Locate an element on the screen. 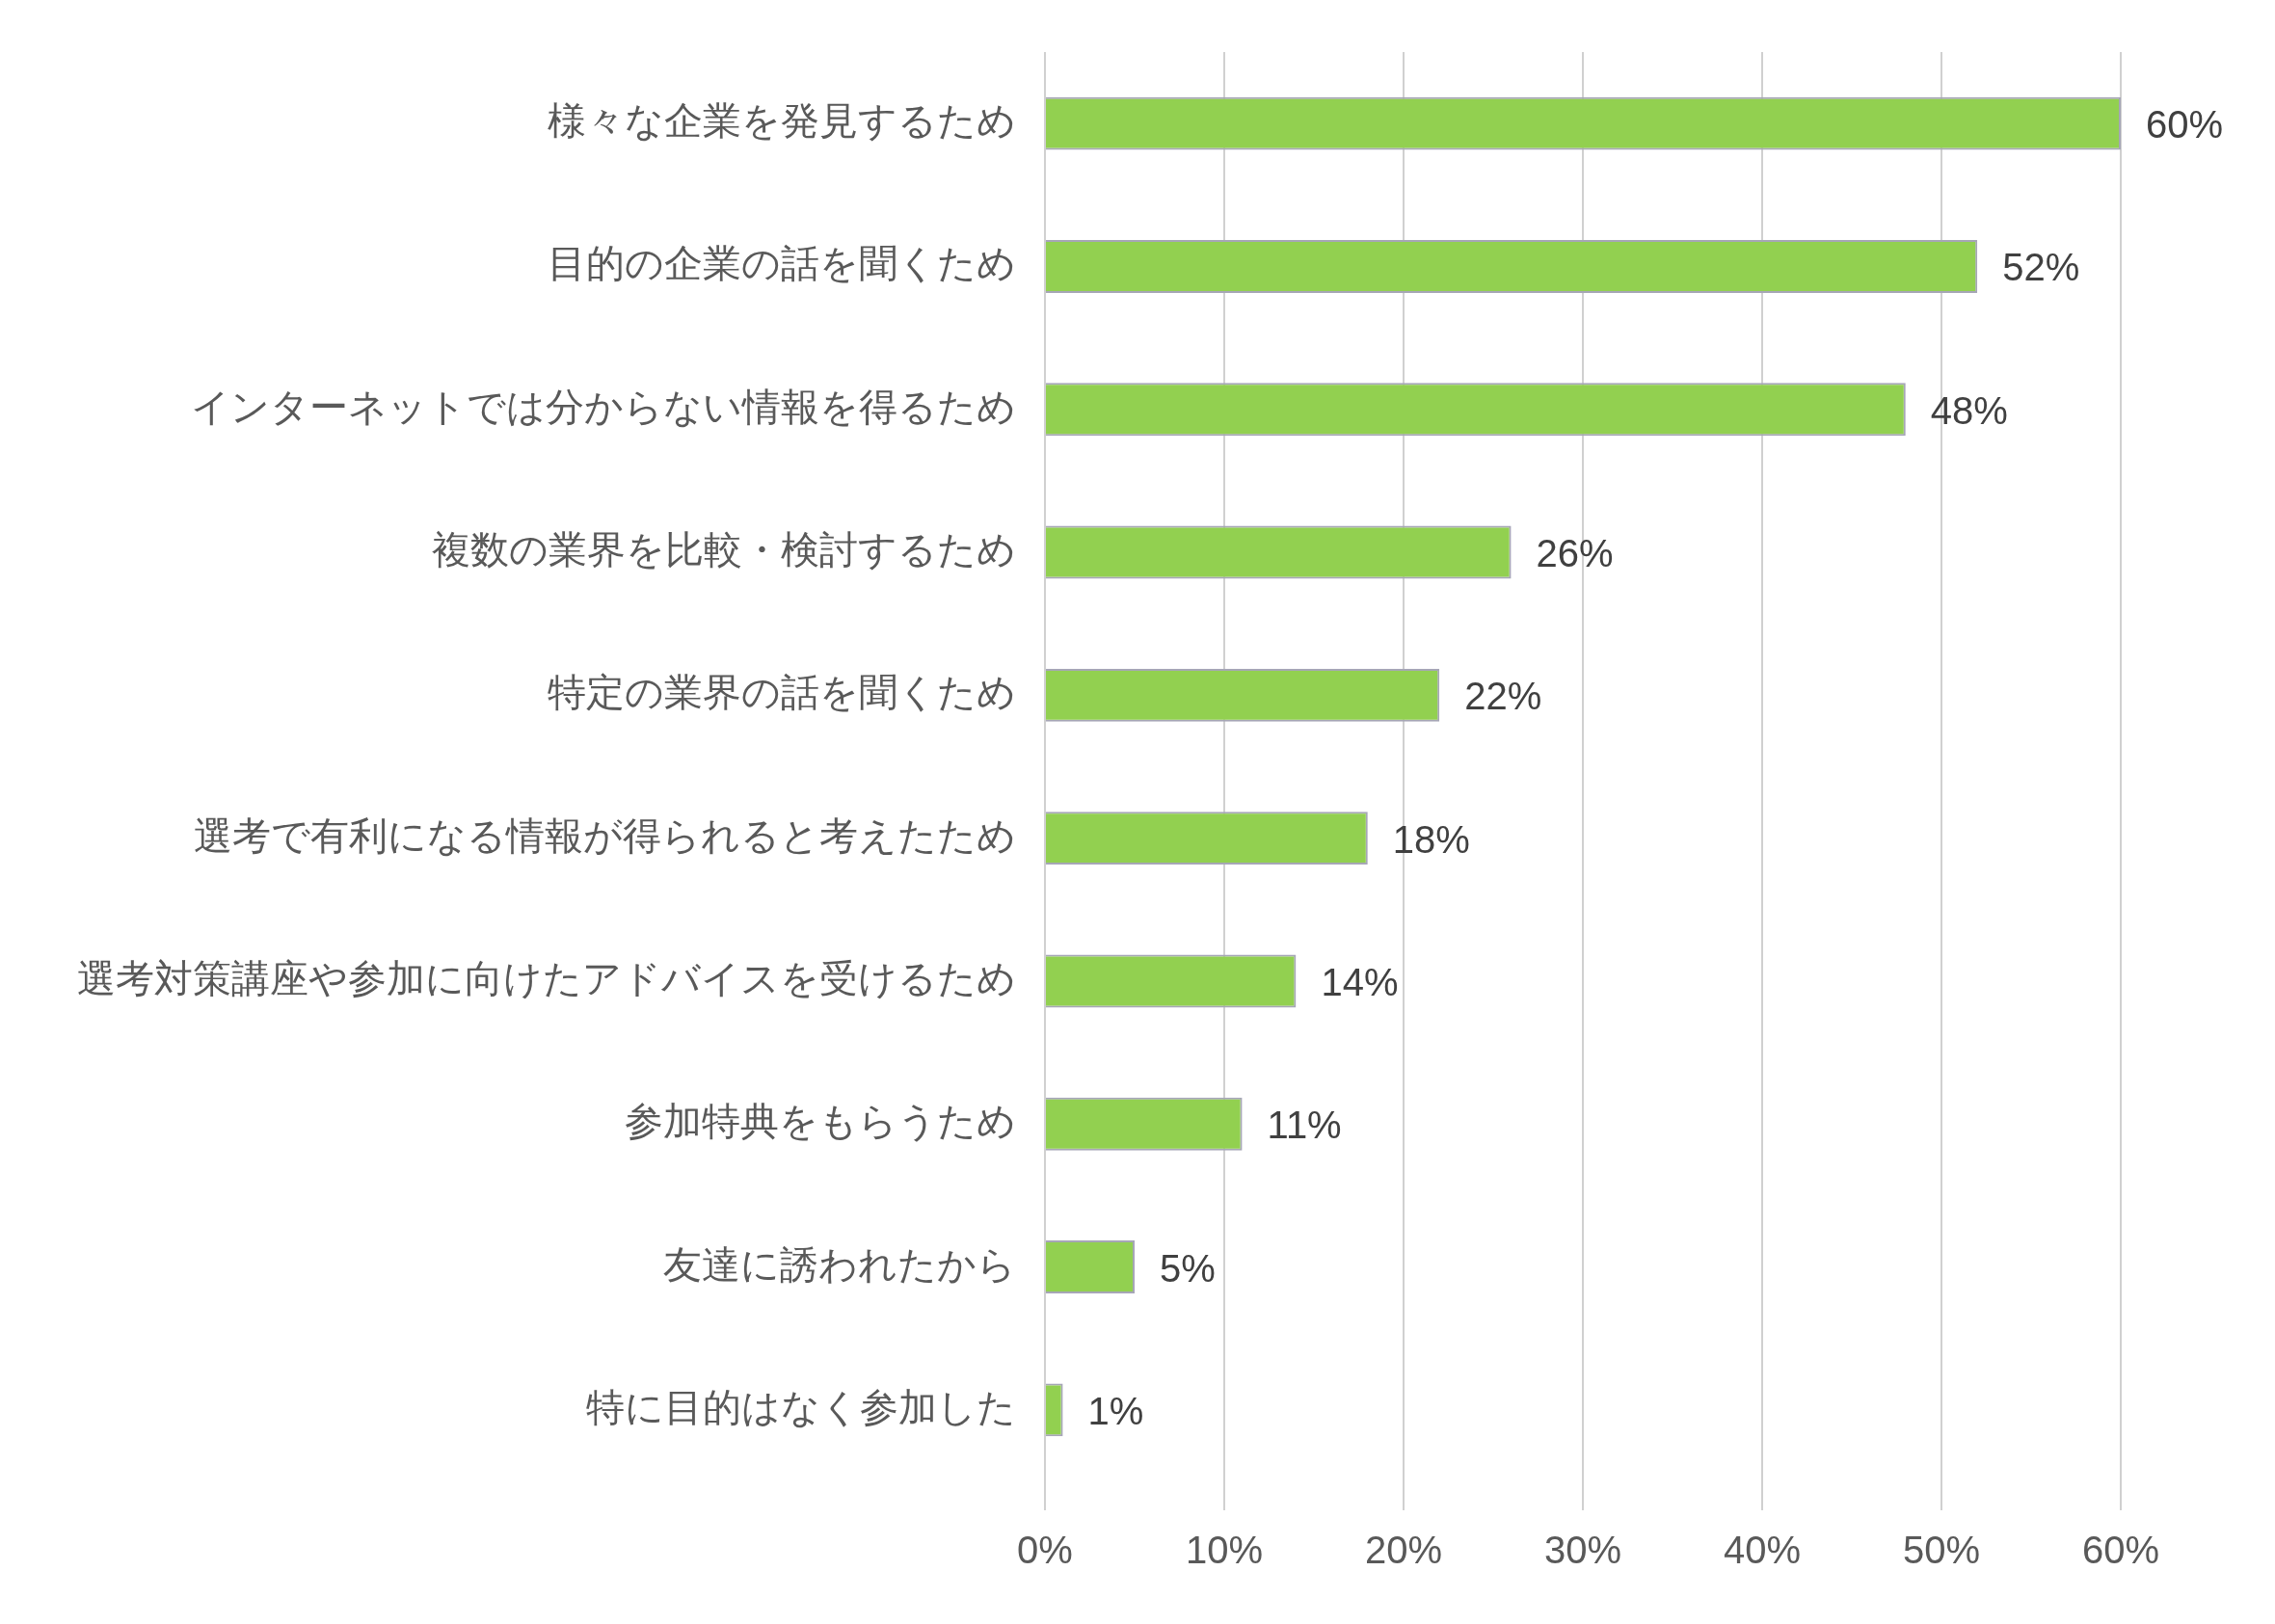 This screenshot has height=1624, width=2275. y-tick-label: 目的の企業の話を聞くため is located at coordinates (782, 263).